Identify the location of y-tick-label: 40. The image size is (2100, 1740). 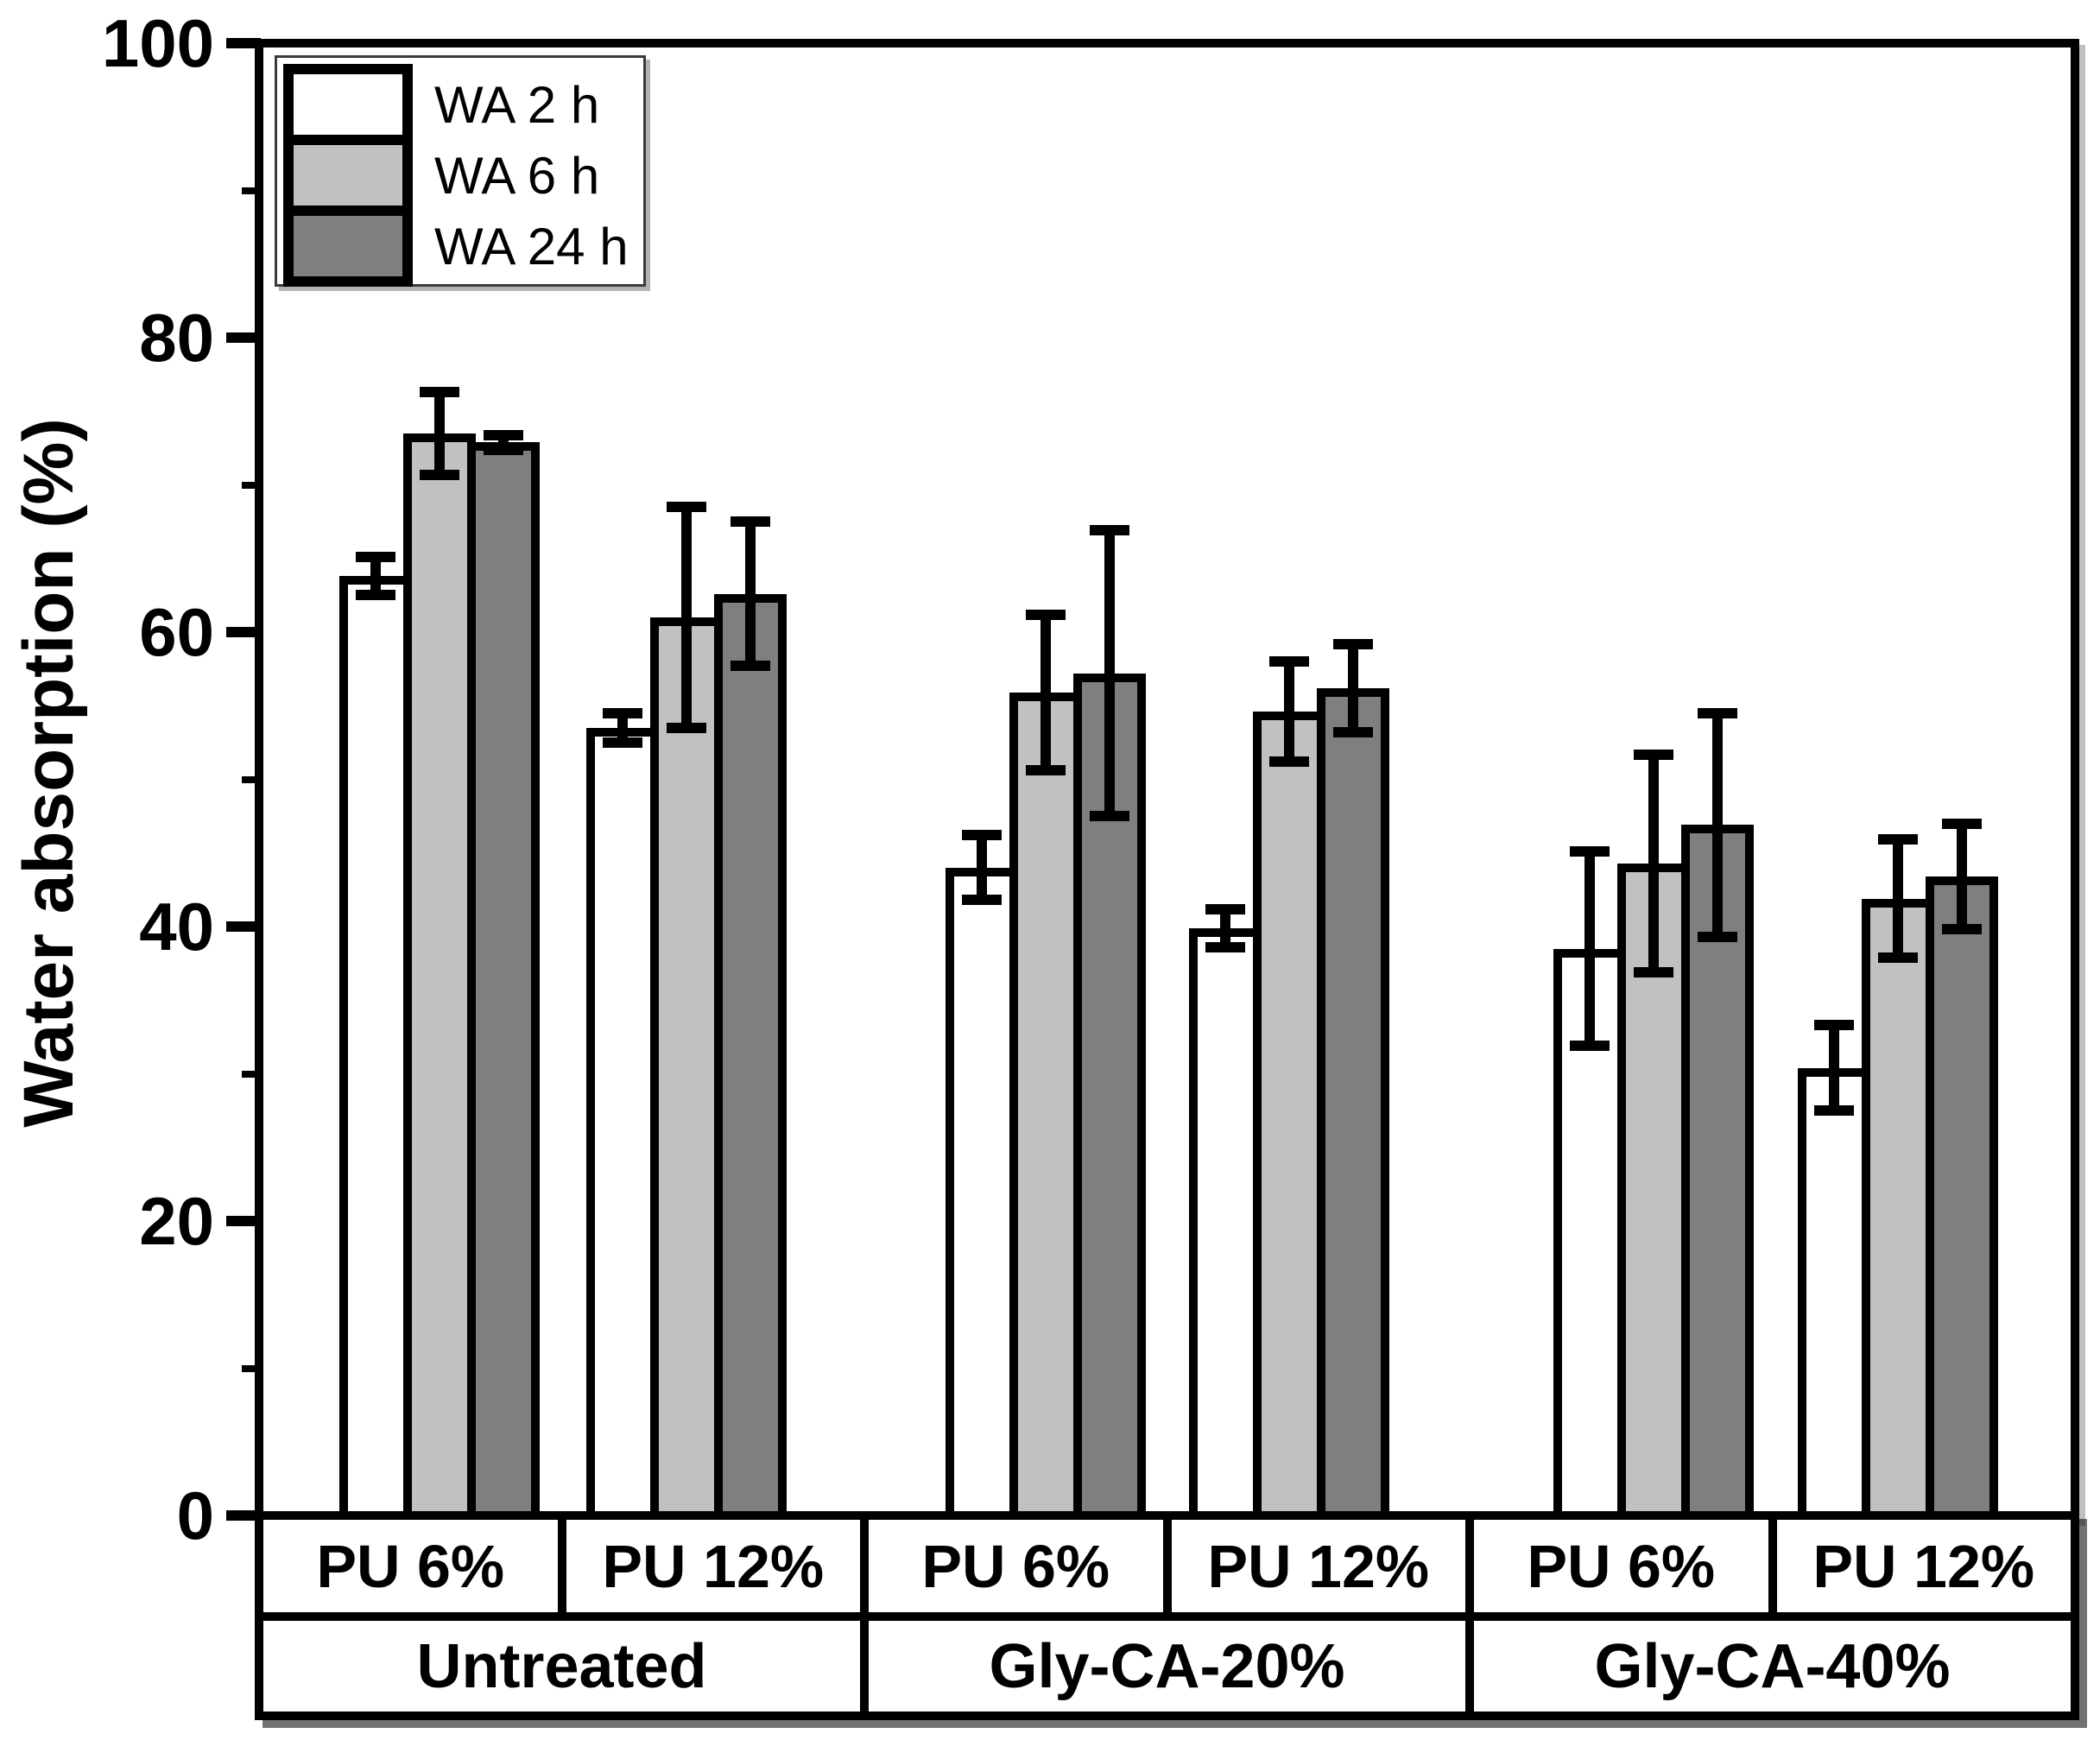
(176, 927).